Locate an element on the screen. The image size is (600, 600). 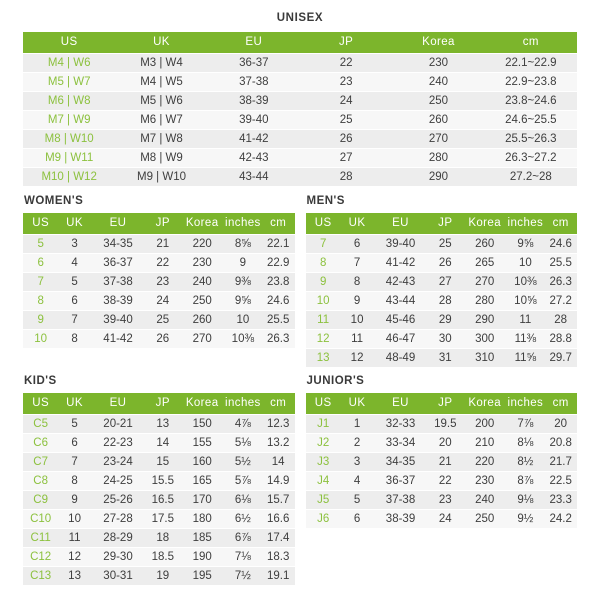
size-cell: 28-29 is located at coordinates (118, 538).